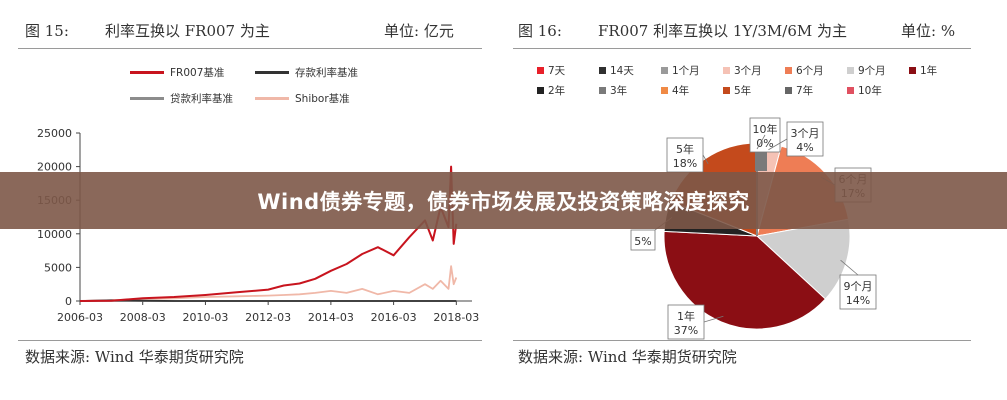  What do you see at coordinates (268, 317) in the screenshot?
I see `x-tick-label: 2012-03` at bounding box center [268, 317].